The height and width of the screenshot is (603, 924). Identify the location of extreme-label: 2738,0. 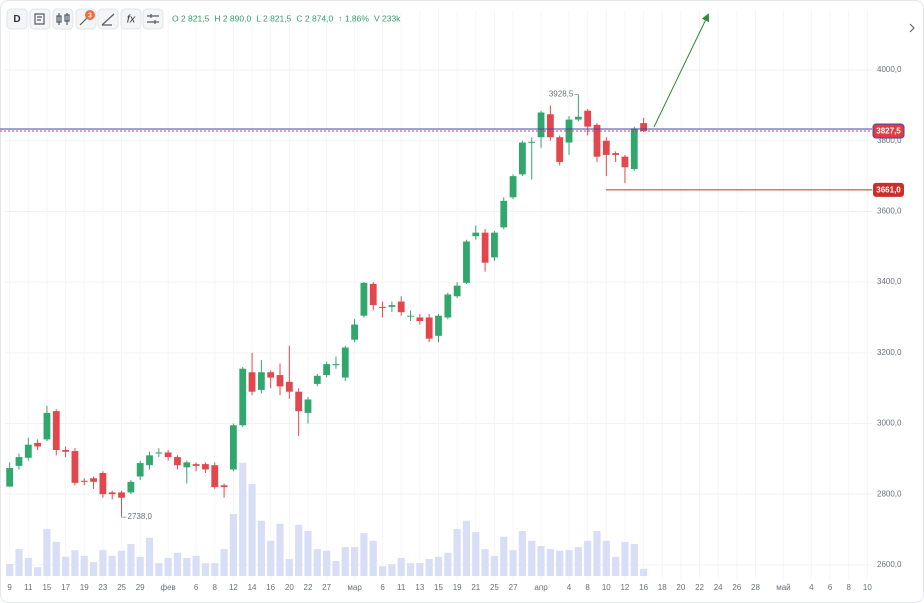
(140, 516).